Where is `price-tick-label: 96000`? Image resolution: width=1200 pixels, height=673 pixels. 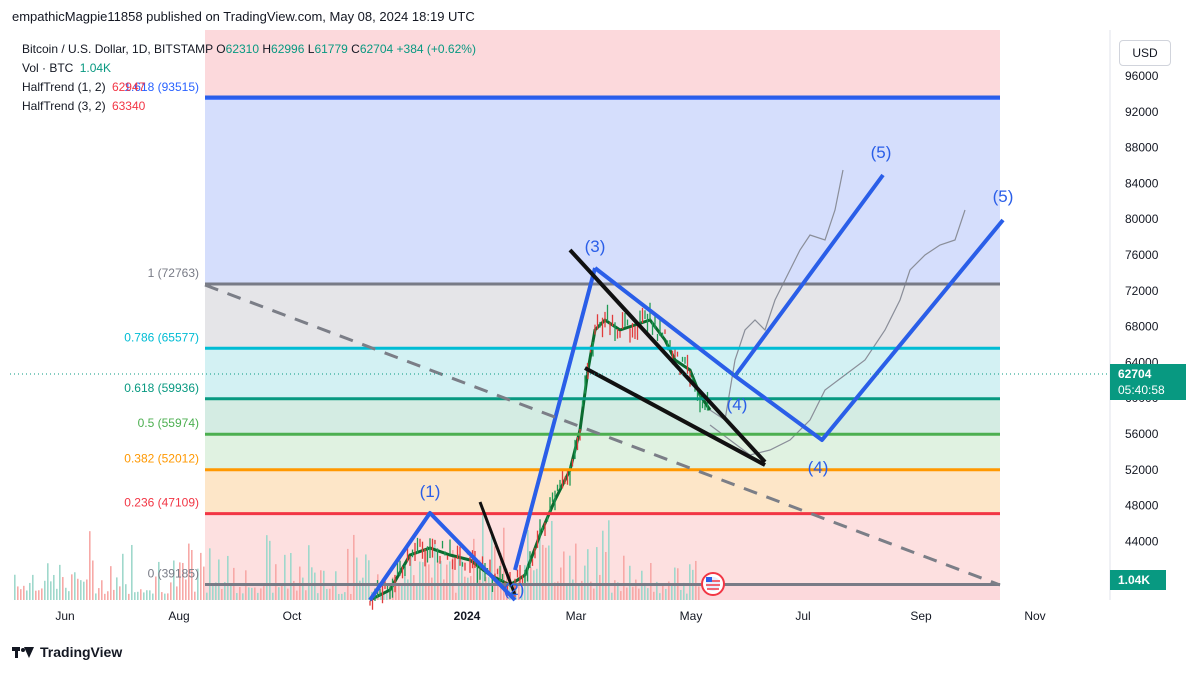 price-tick-label: 96000 is located at coordinates (1142, 76).